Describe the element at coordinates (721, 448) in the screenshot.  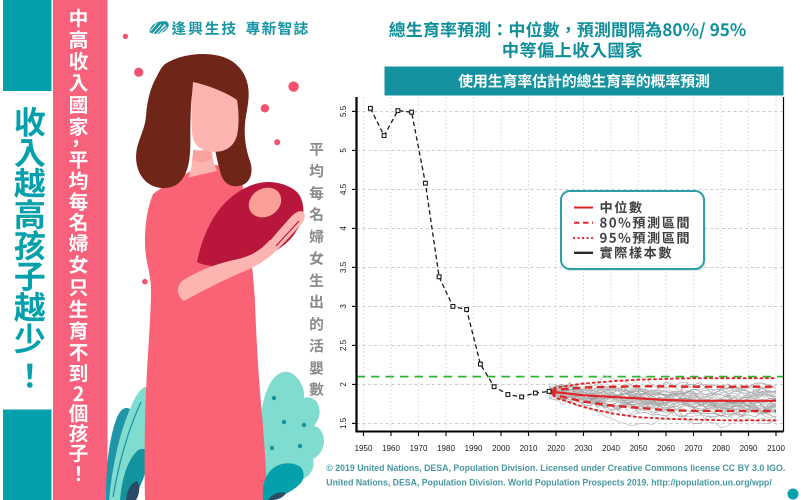
I see `svg-text: 2080` at that location.